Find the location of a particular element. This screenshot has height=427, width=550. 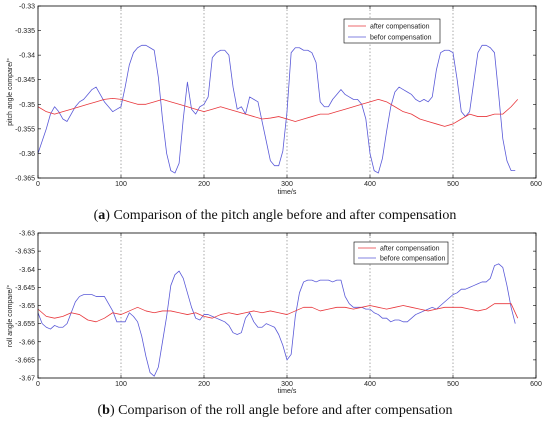

pitch-legend-after: after compensation is located at coordinates (400, 27).